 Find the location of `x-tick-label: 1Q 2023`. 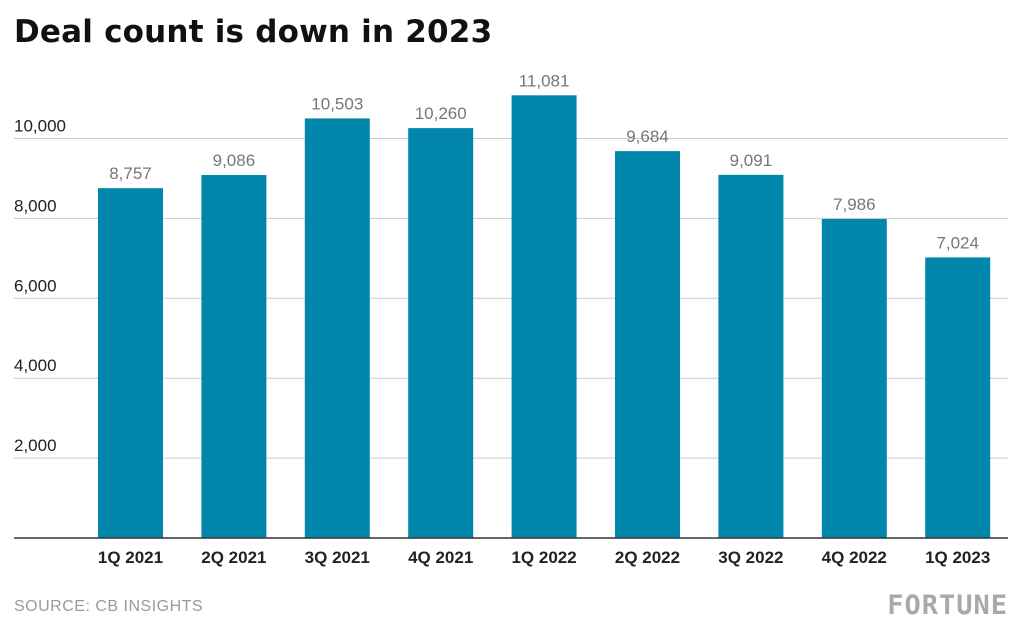

x-tick-label: 1Q 2023 is located at coordinates (957, 557).